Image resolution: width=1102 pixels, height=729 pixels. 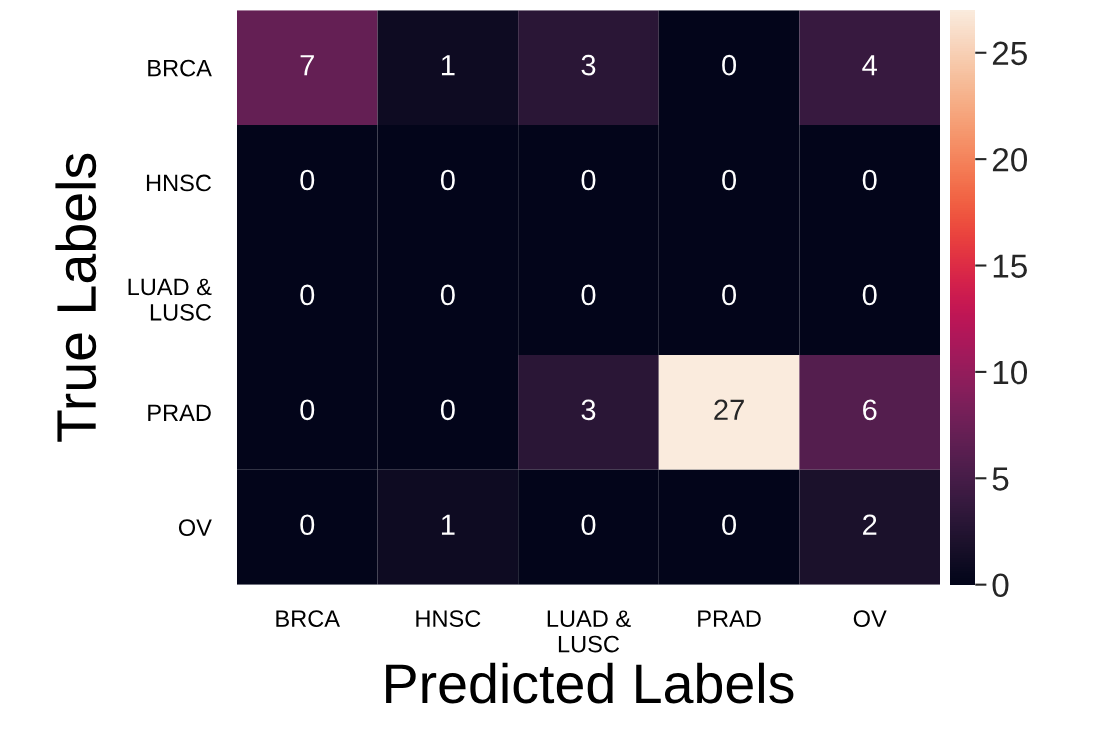 I want to click on x-tick-label: BRCA, so click(x=308, y=618).